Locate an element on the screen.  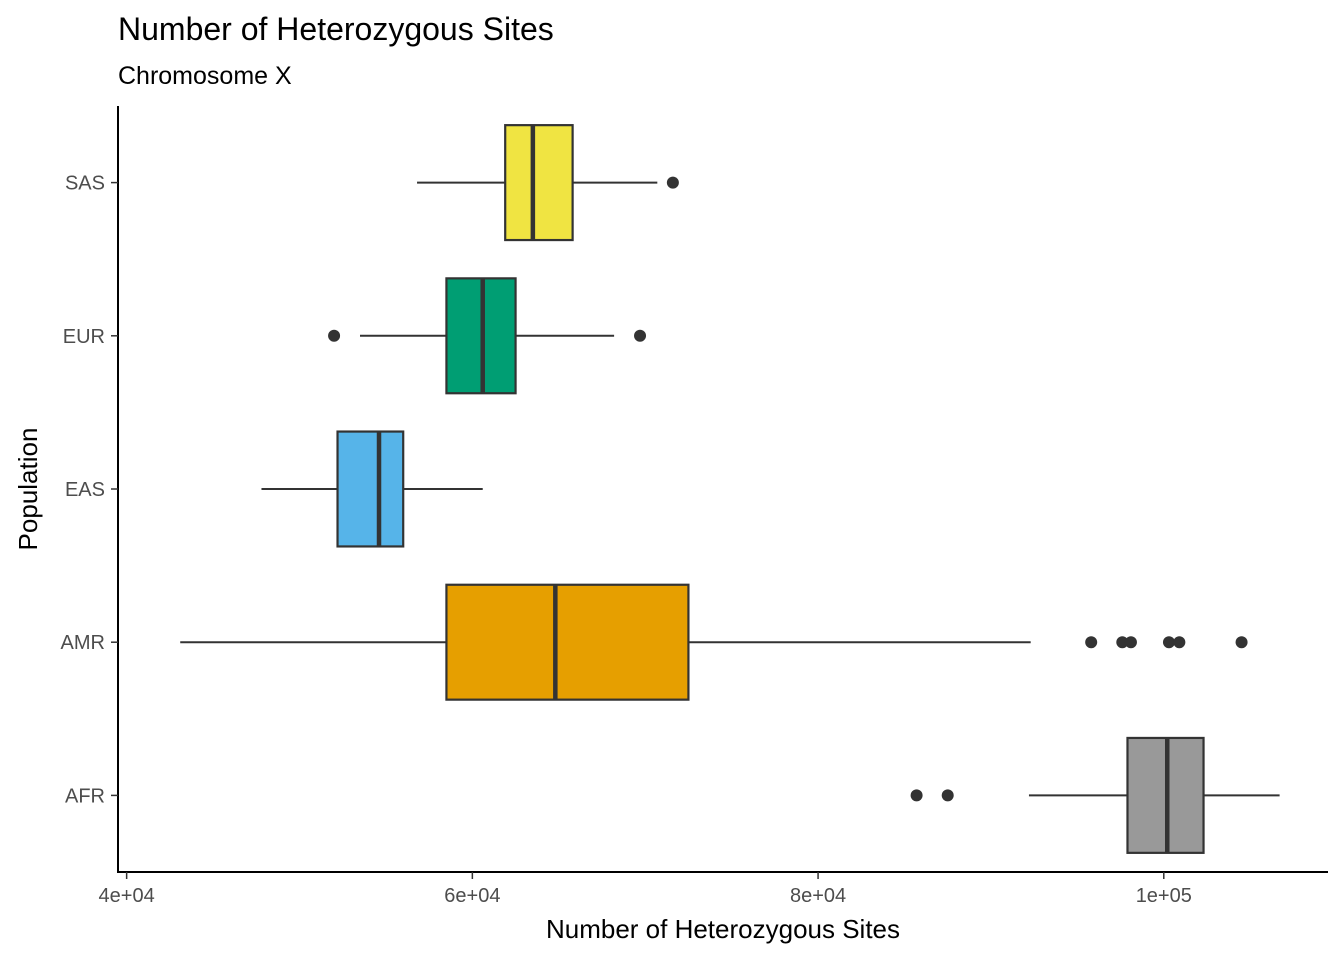
y-tick-label: SAS is located at coordinates (85, 184).